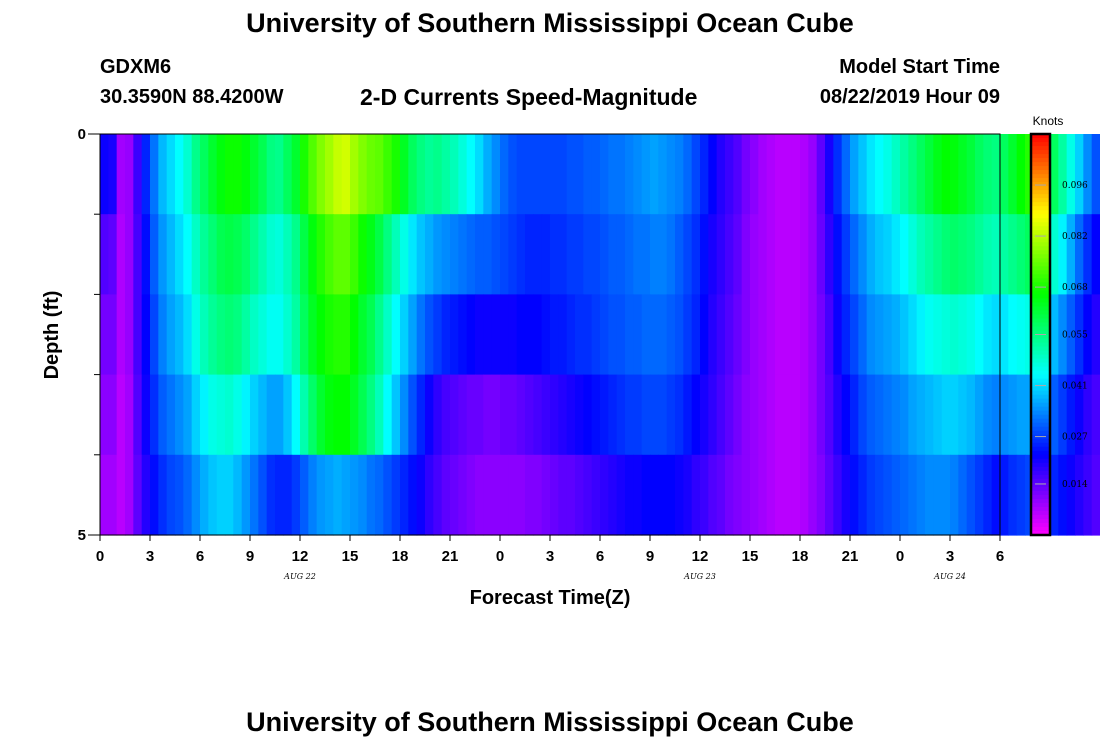  What do you see at coordinates (529, 97) in the screenshot?
I see `plot-title: 2-D Currents Speed-Magnitude` at bounding box center [529, 97].